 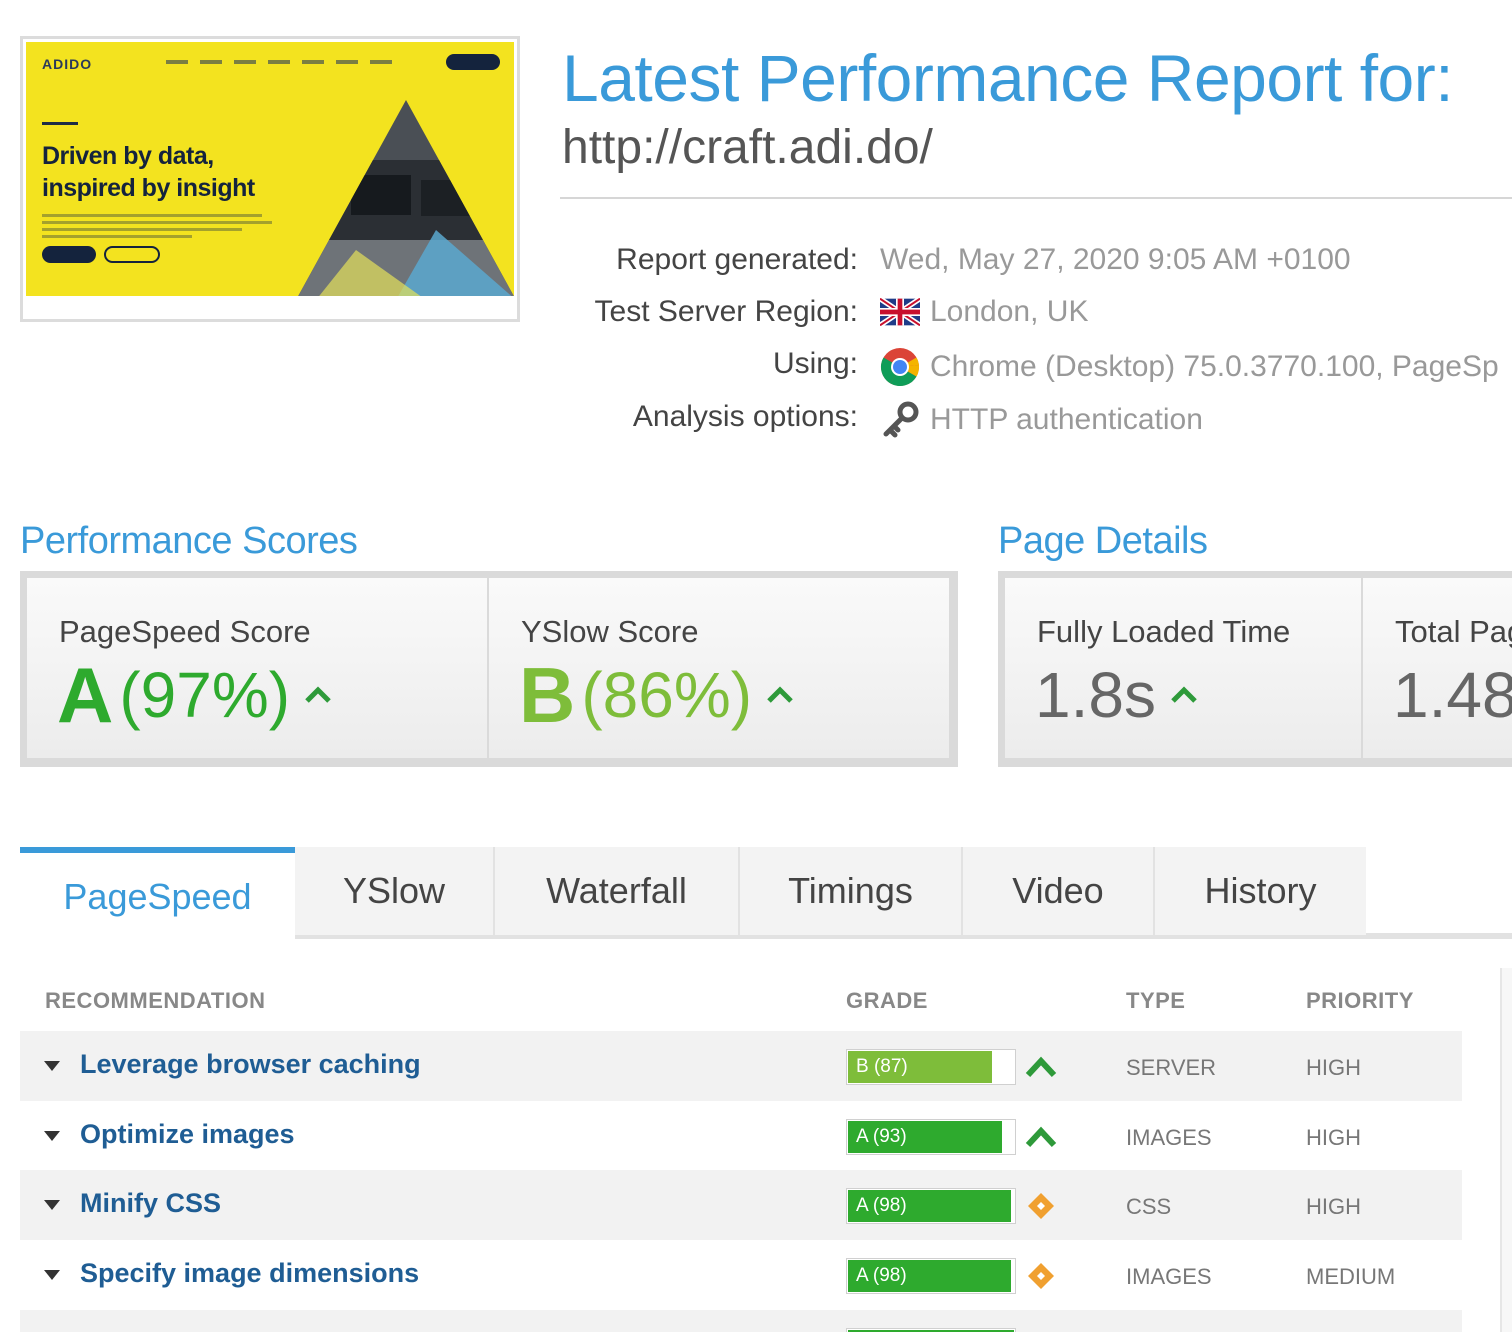 I want to click on grade-bar-fill: A (93), so click(x=925, y=1137).